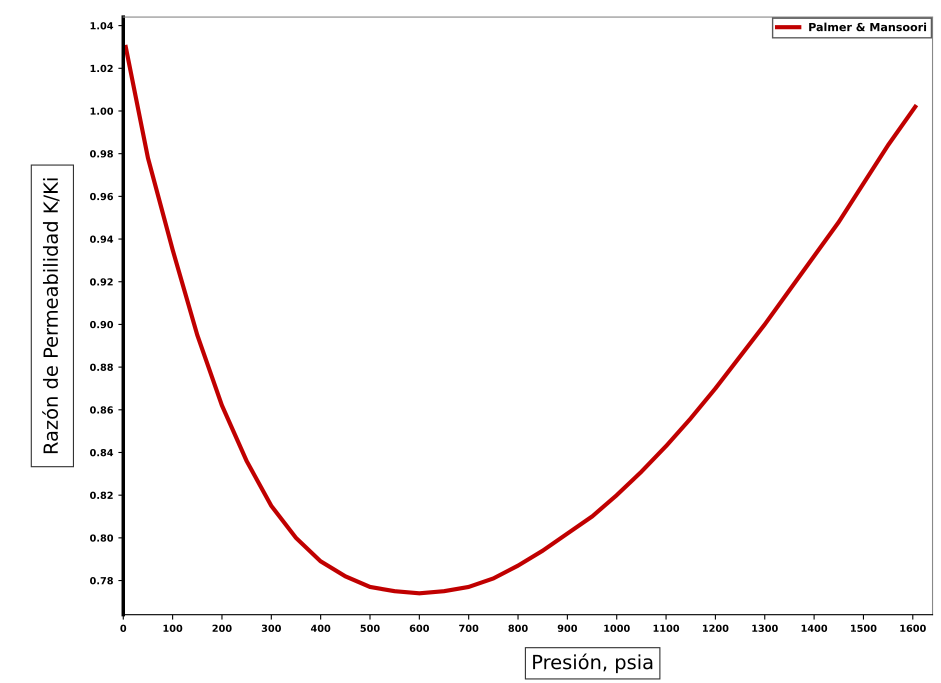  Describe the element at coordinates (123, 628) in the screenshot. I see `x-tick-label: 0` at that location.